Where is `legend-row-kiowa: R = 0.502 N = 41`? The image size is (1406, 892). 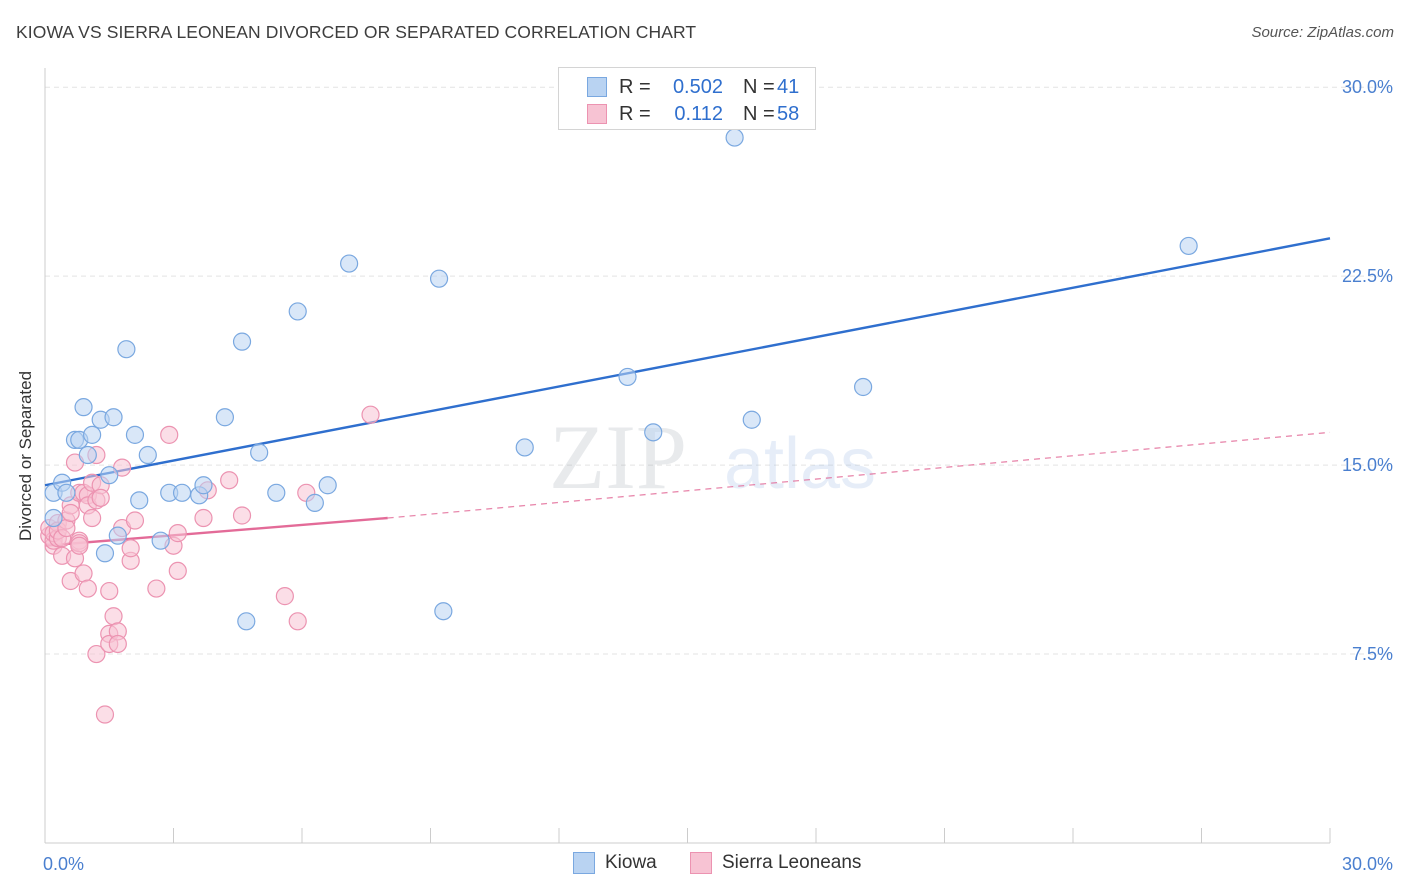
legend-row-kiowa: R = 0.502 N = 41 is located at coordinates (693, 87).